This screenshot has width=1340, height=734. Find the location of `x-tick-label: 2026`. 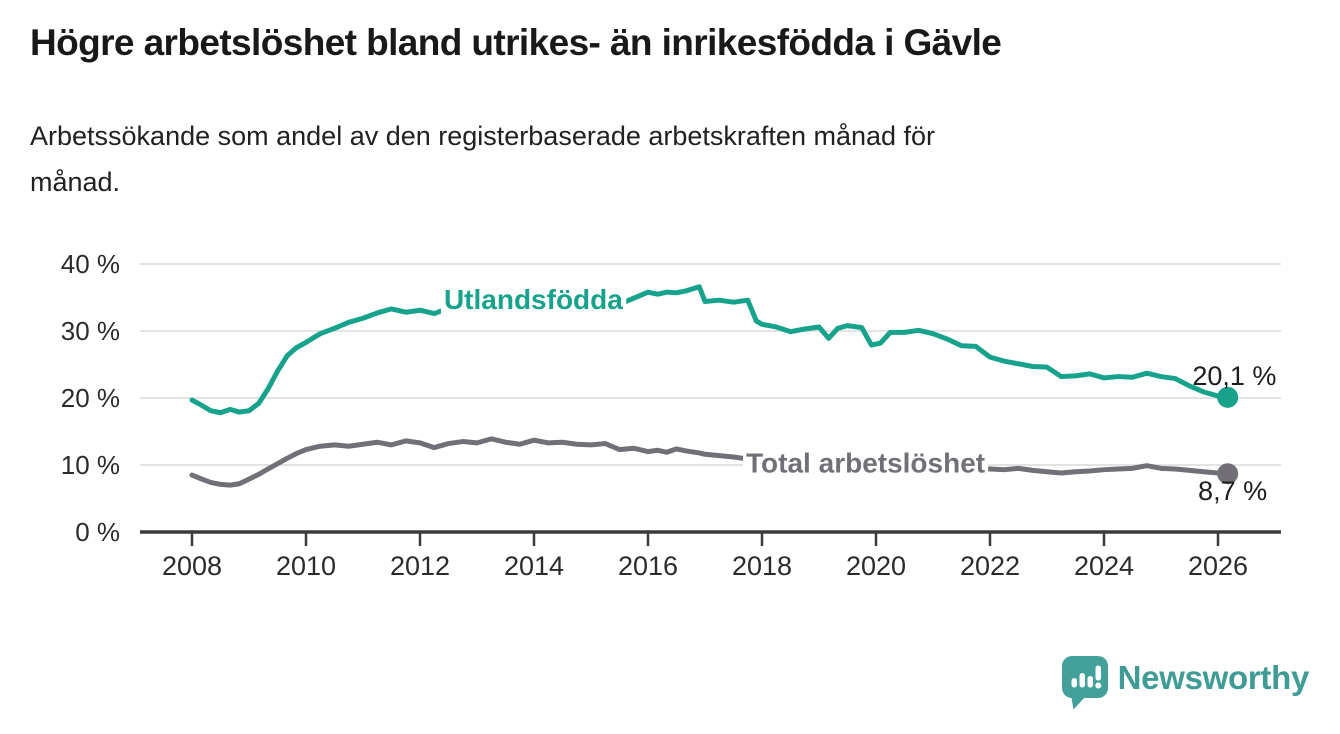

x-tick-label: 2026 is located at coordinates (1218, 566).